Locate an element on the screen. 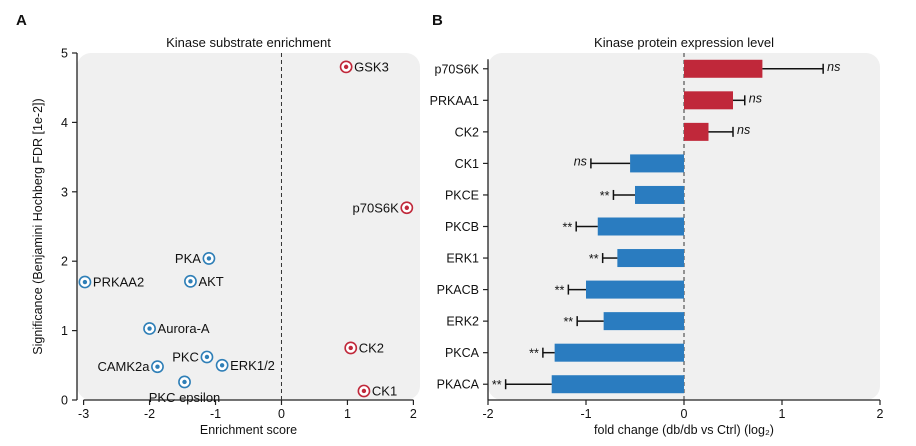  panel-b-letter: B is located at coordinates (437, 20).